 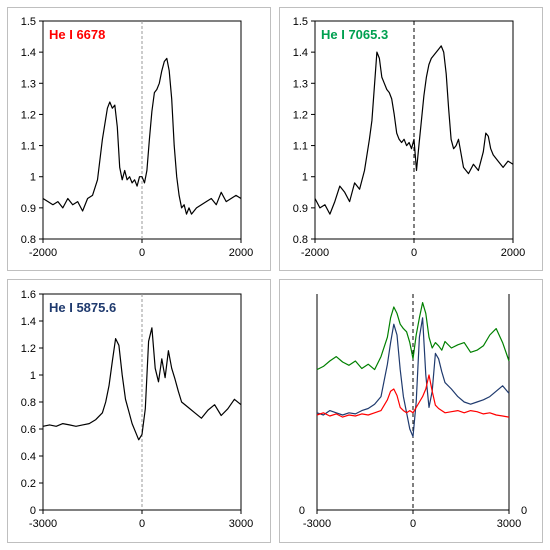 I want to click on y-tick-label: 0.4, so click(x=28, y=457).